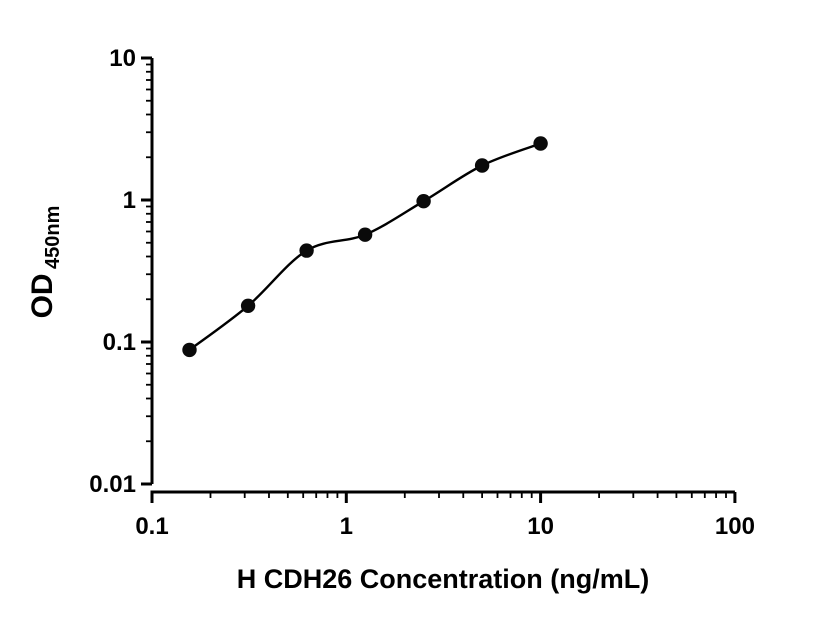  What do you see at coordinates (346, 526) in the screenshot?
I see `x-tick-label: 1` at bounding box center [346, 526].